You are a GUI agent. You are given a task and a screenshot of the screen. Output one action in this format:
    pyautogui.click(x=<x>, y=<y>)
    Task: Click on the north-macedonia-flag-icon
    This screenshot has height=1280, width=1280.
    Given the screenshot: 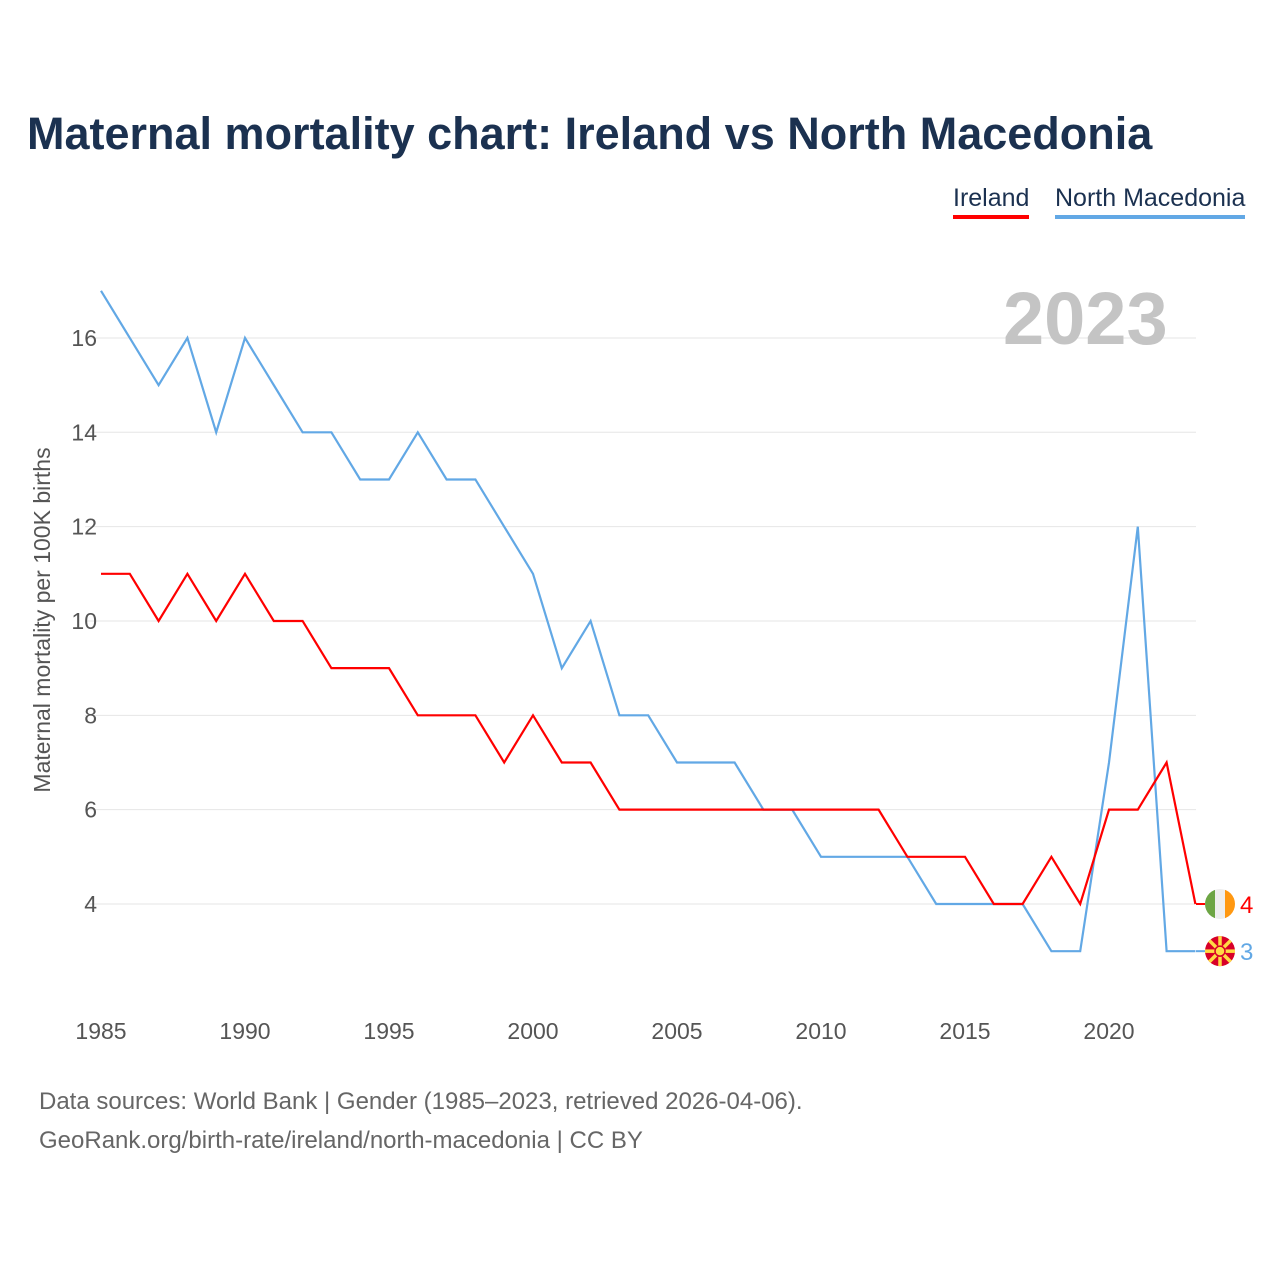 What is the action you would take?
    pyautogui.click(x=1220, y=951)
    